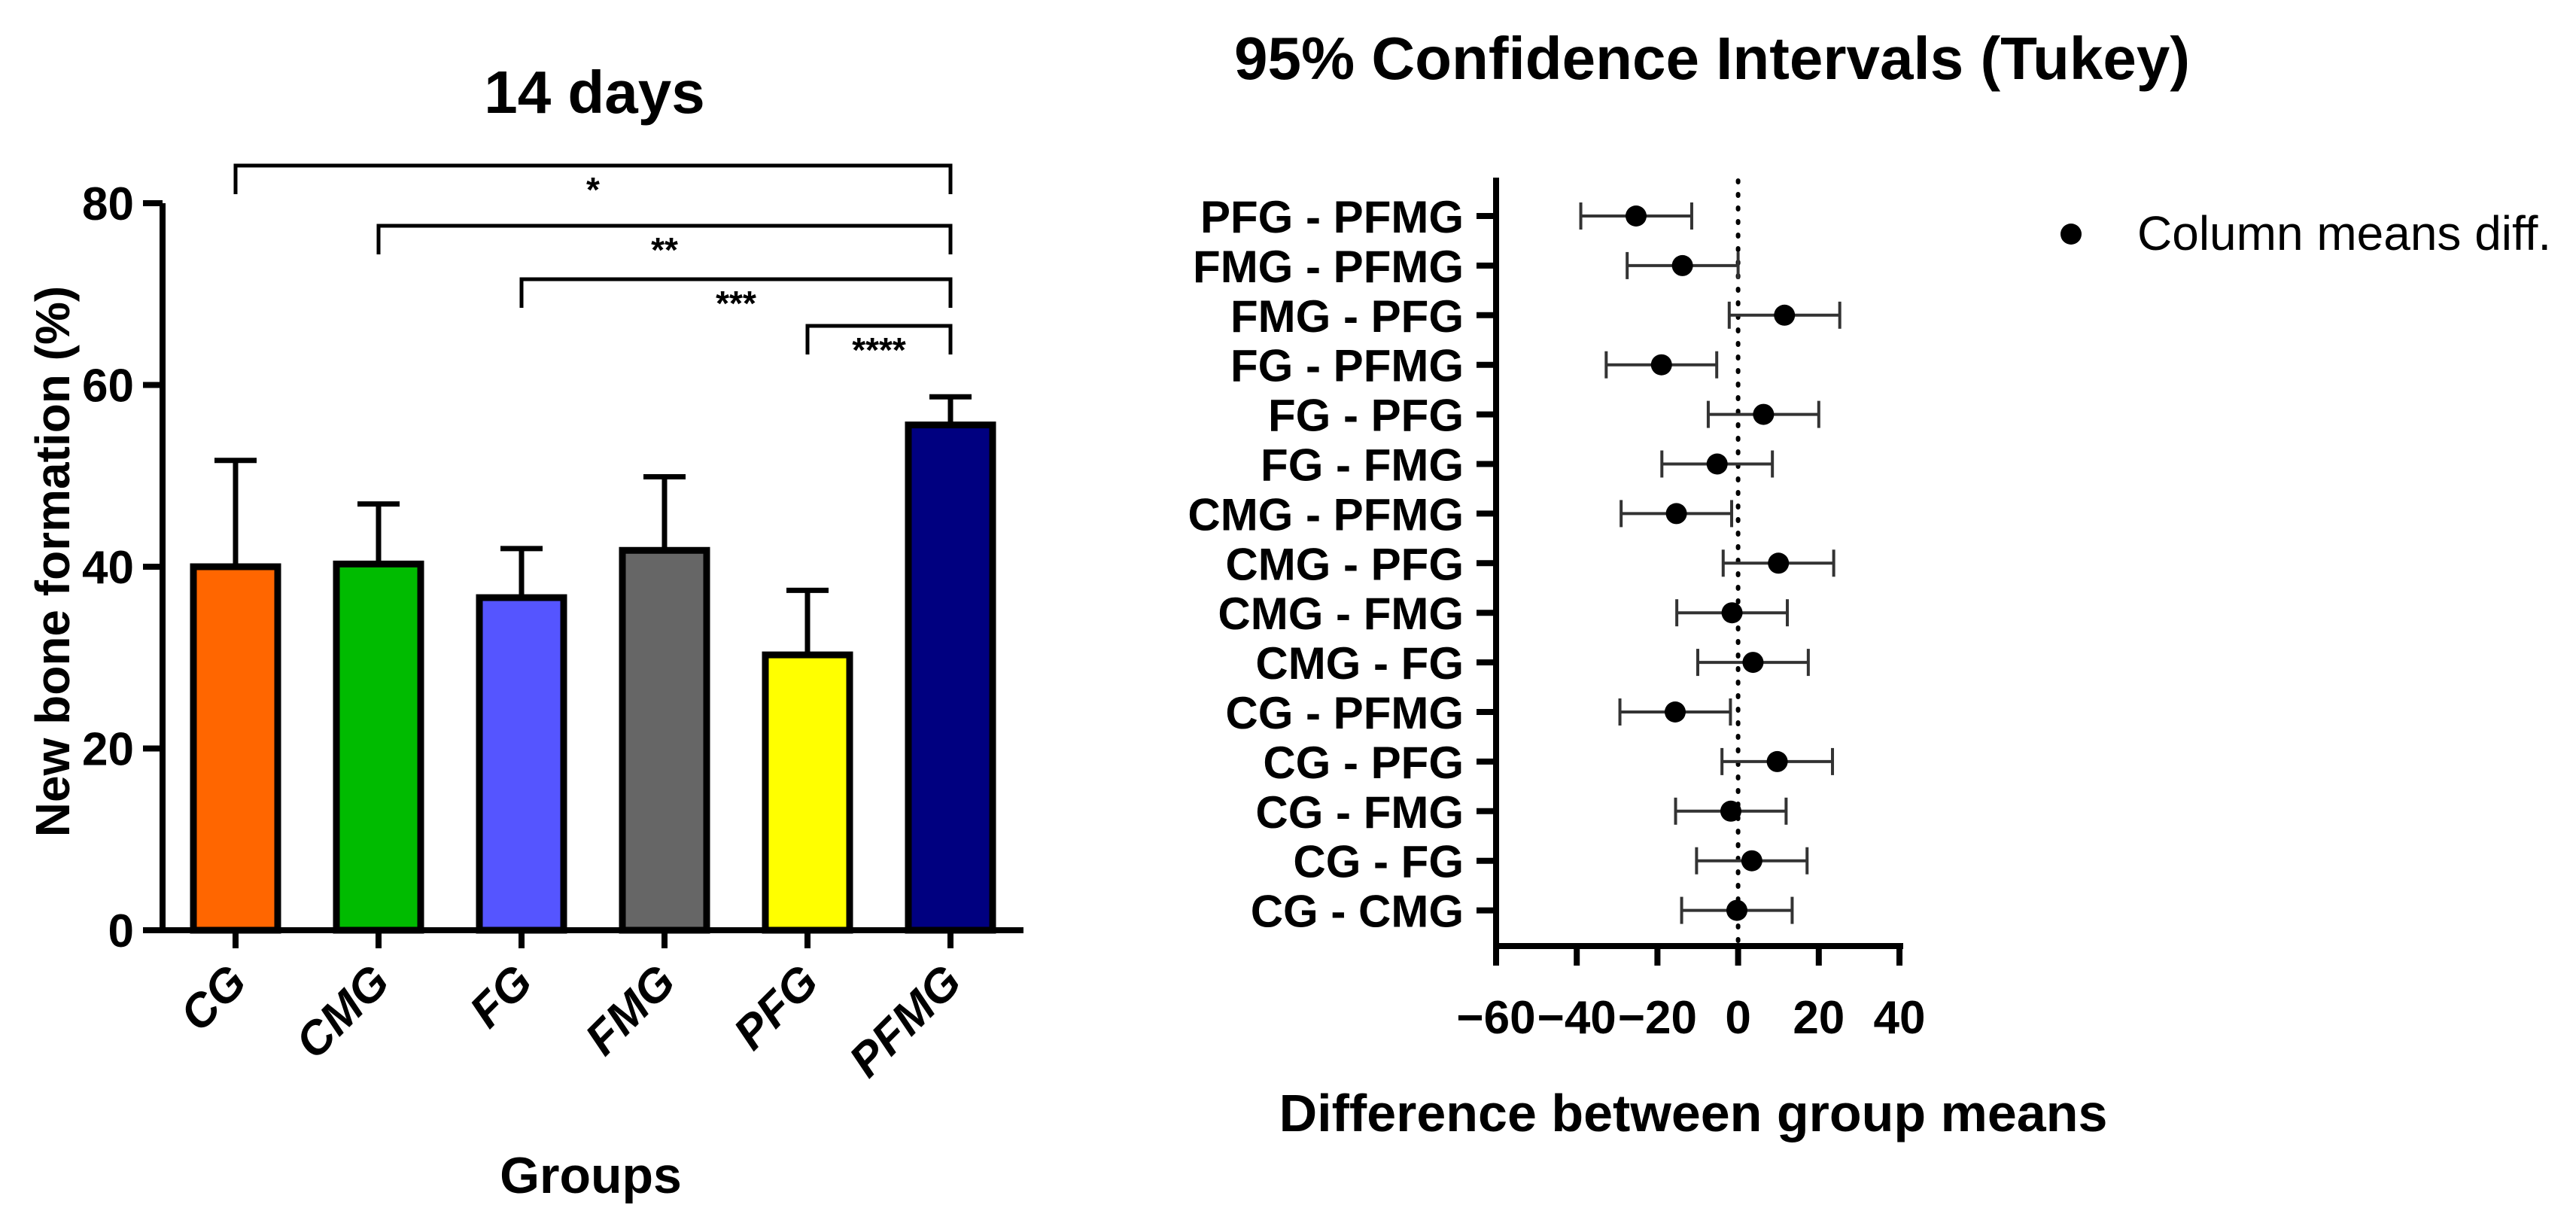  What do you see at coordinates (108, 204) in the screenshot?
I see `bar-y-tick-label: 80` at bounding box center [108, 204].